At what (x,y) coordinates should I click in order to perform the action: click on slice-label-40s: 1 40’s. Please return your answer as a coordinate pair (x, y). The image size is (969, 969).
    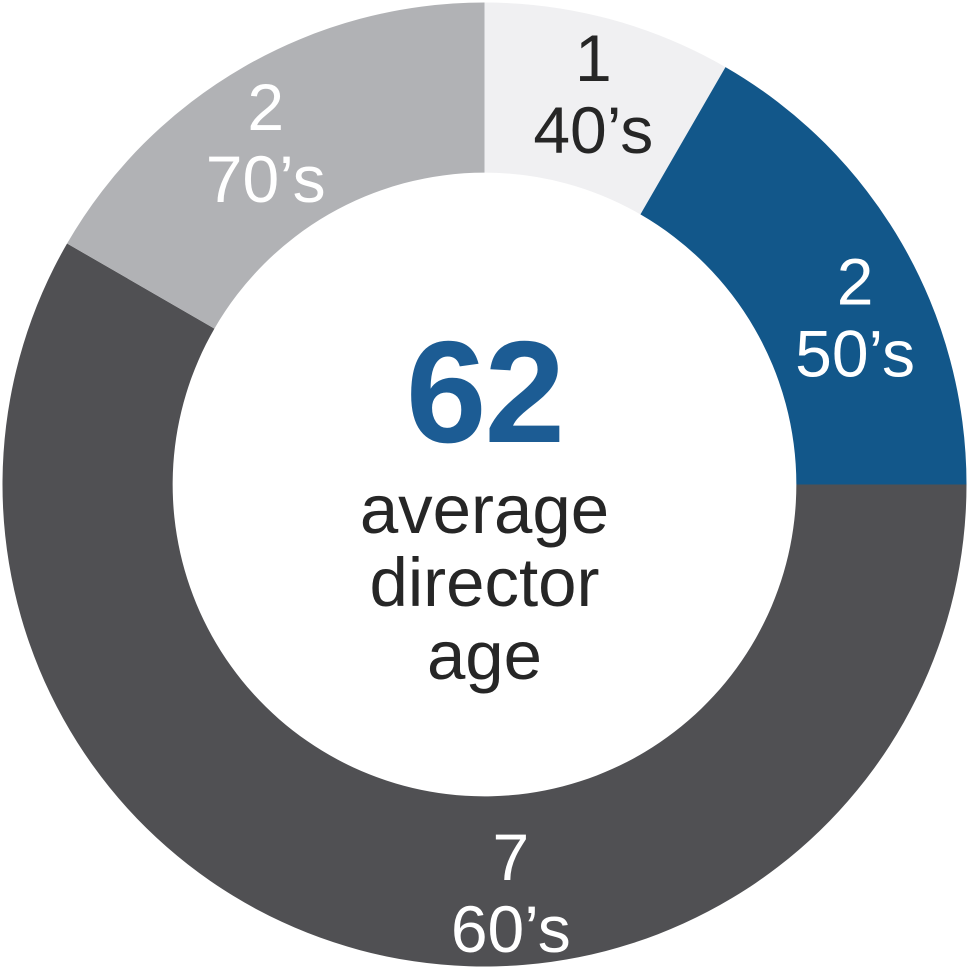
    Looking at the image, I should click on (593, 94).